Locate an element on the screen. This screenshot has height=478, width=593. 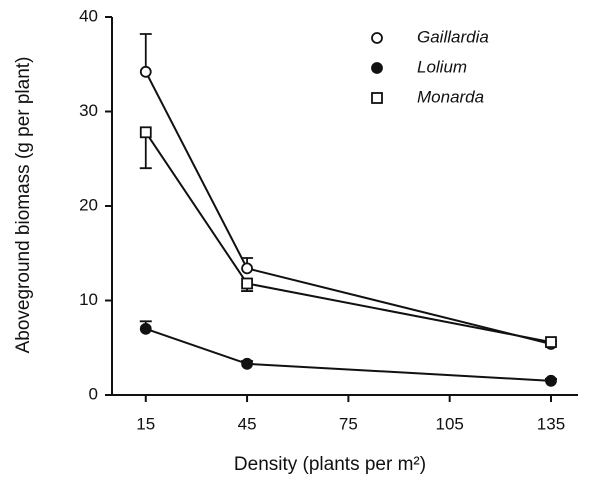
y-tick-label: 30 is located at coordinates (88, 110).